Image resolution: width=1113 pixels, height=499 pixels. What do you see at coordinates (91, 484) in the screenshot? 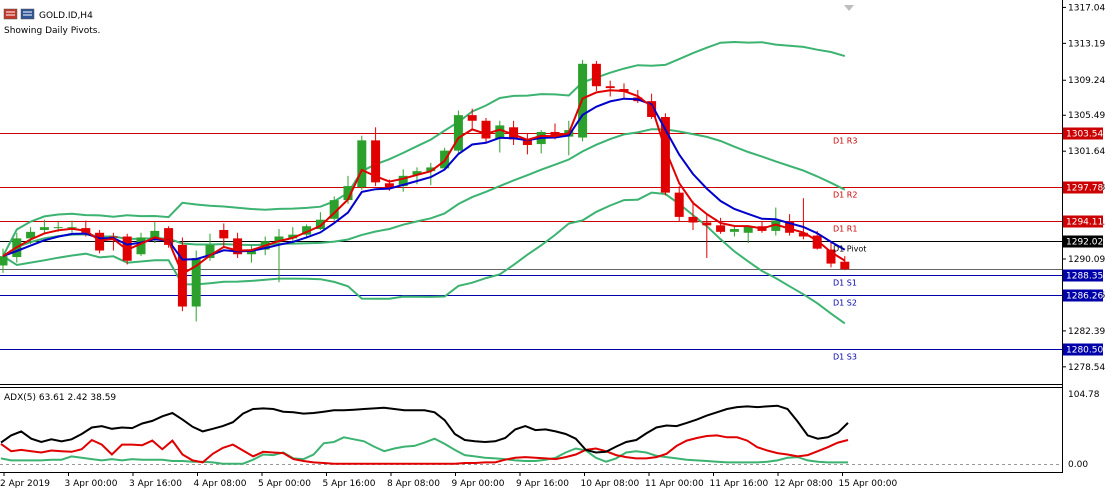
I see `time-tick-label: 3 Apr 00:00` at bounding box center [91, 484].